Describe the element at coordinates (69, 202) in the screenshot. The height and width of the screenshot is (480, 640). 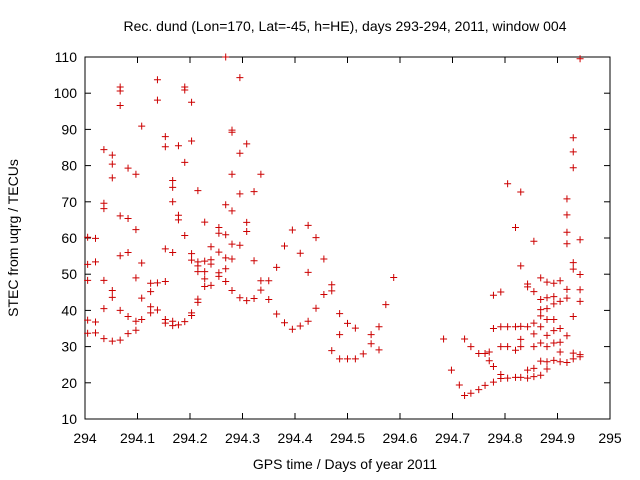
I see `y-tick-label: 70` at that location.